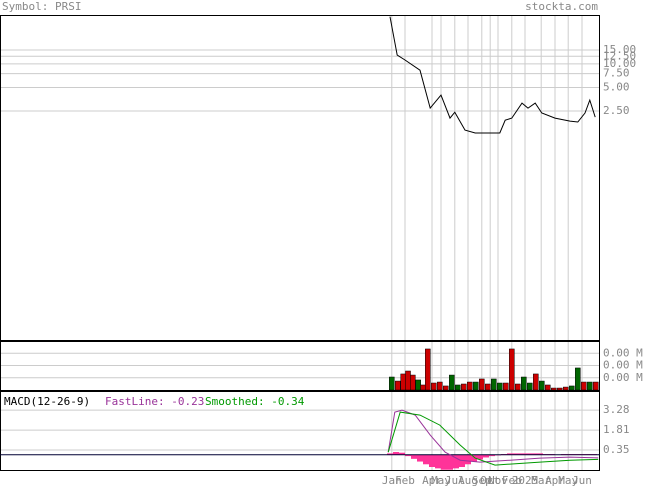  What do you see at coordinates (561, 6) in the screenshot?
I see `source: stockta.com` at bounding box center [561, 6].